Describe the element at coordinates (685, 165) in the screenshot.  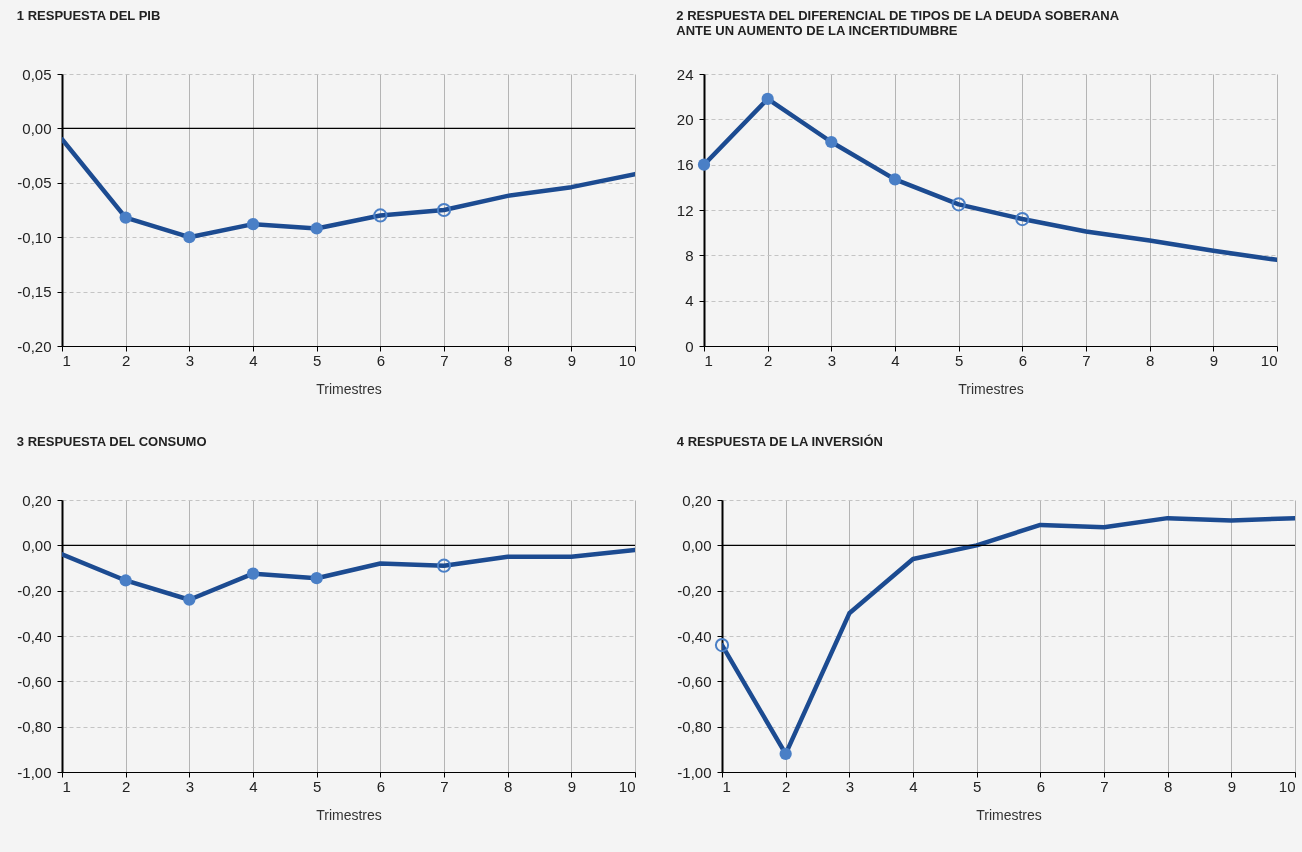
I see `y-tick-label: 16` at that location.